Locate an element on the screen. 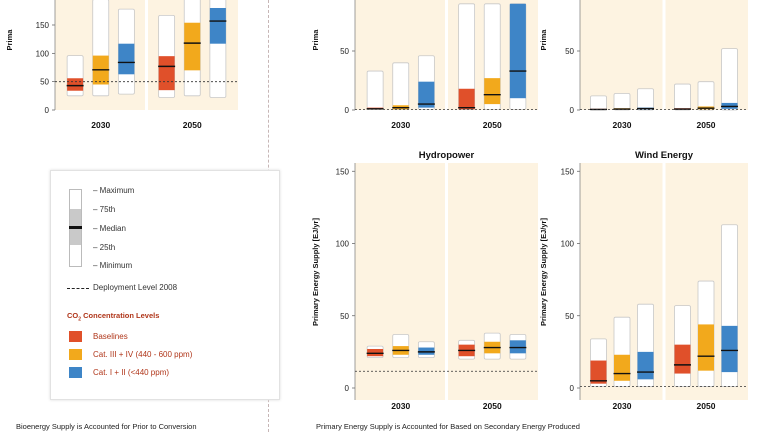 This screenshot has height=432, width=768. wind-ylabel: Primary Energy Supply [EJ/yr] is located at coordinates (543, 272).